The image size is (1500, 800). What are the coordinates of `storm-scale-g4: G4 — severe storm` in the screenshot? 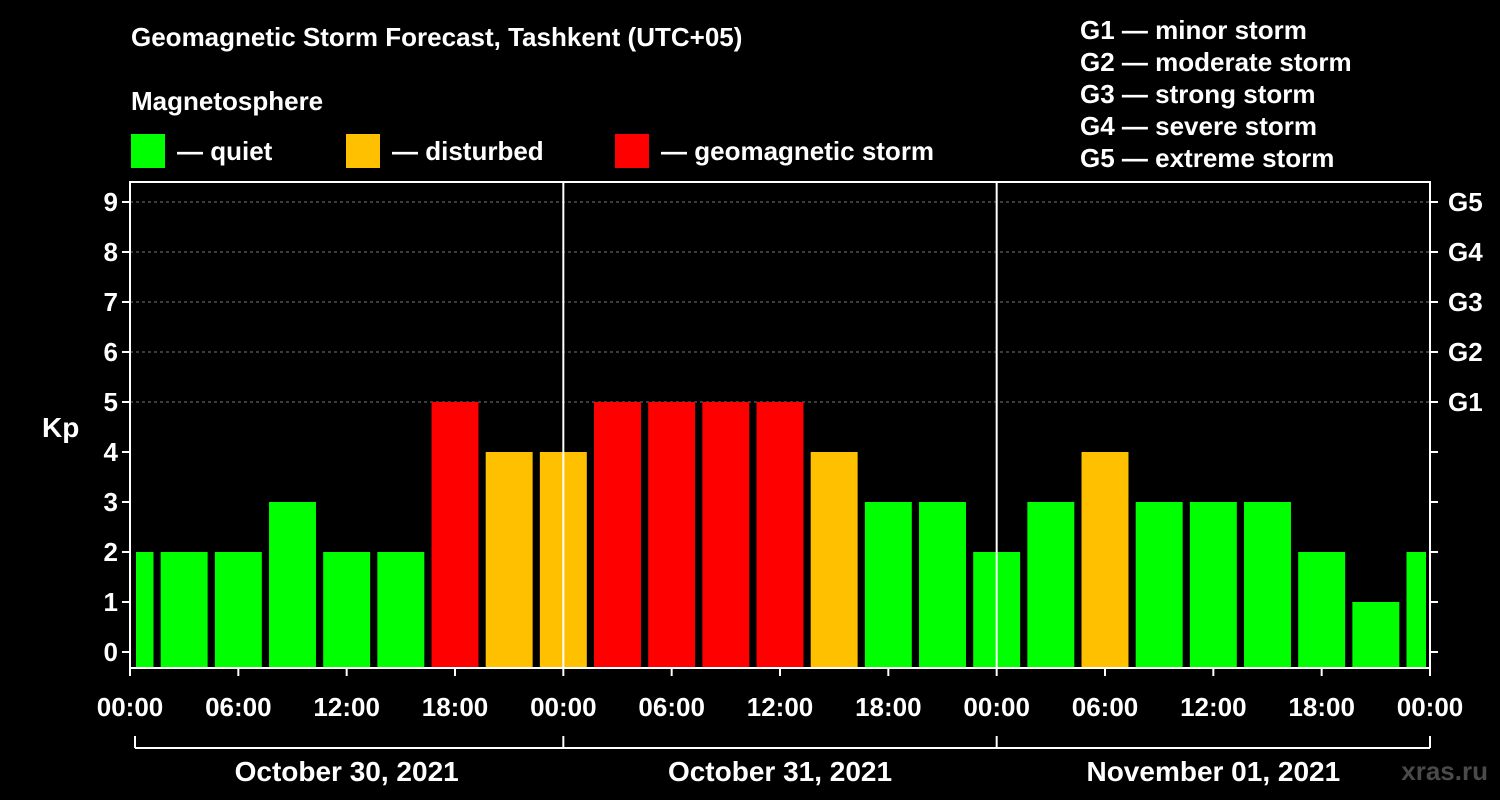 It's located at (1199, 126).